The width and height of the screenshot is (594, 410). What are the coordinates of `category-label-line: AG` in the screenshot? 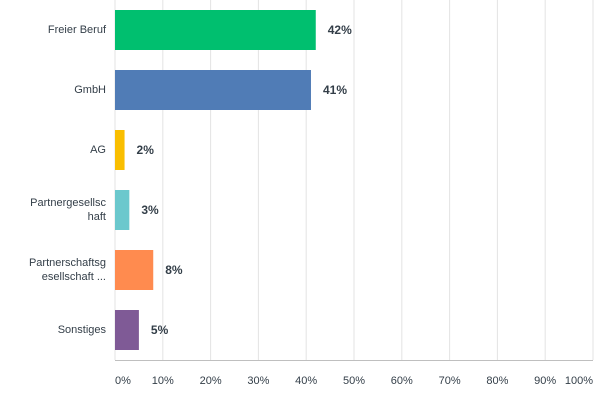 It's located at (98, 150).